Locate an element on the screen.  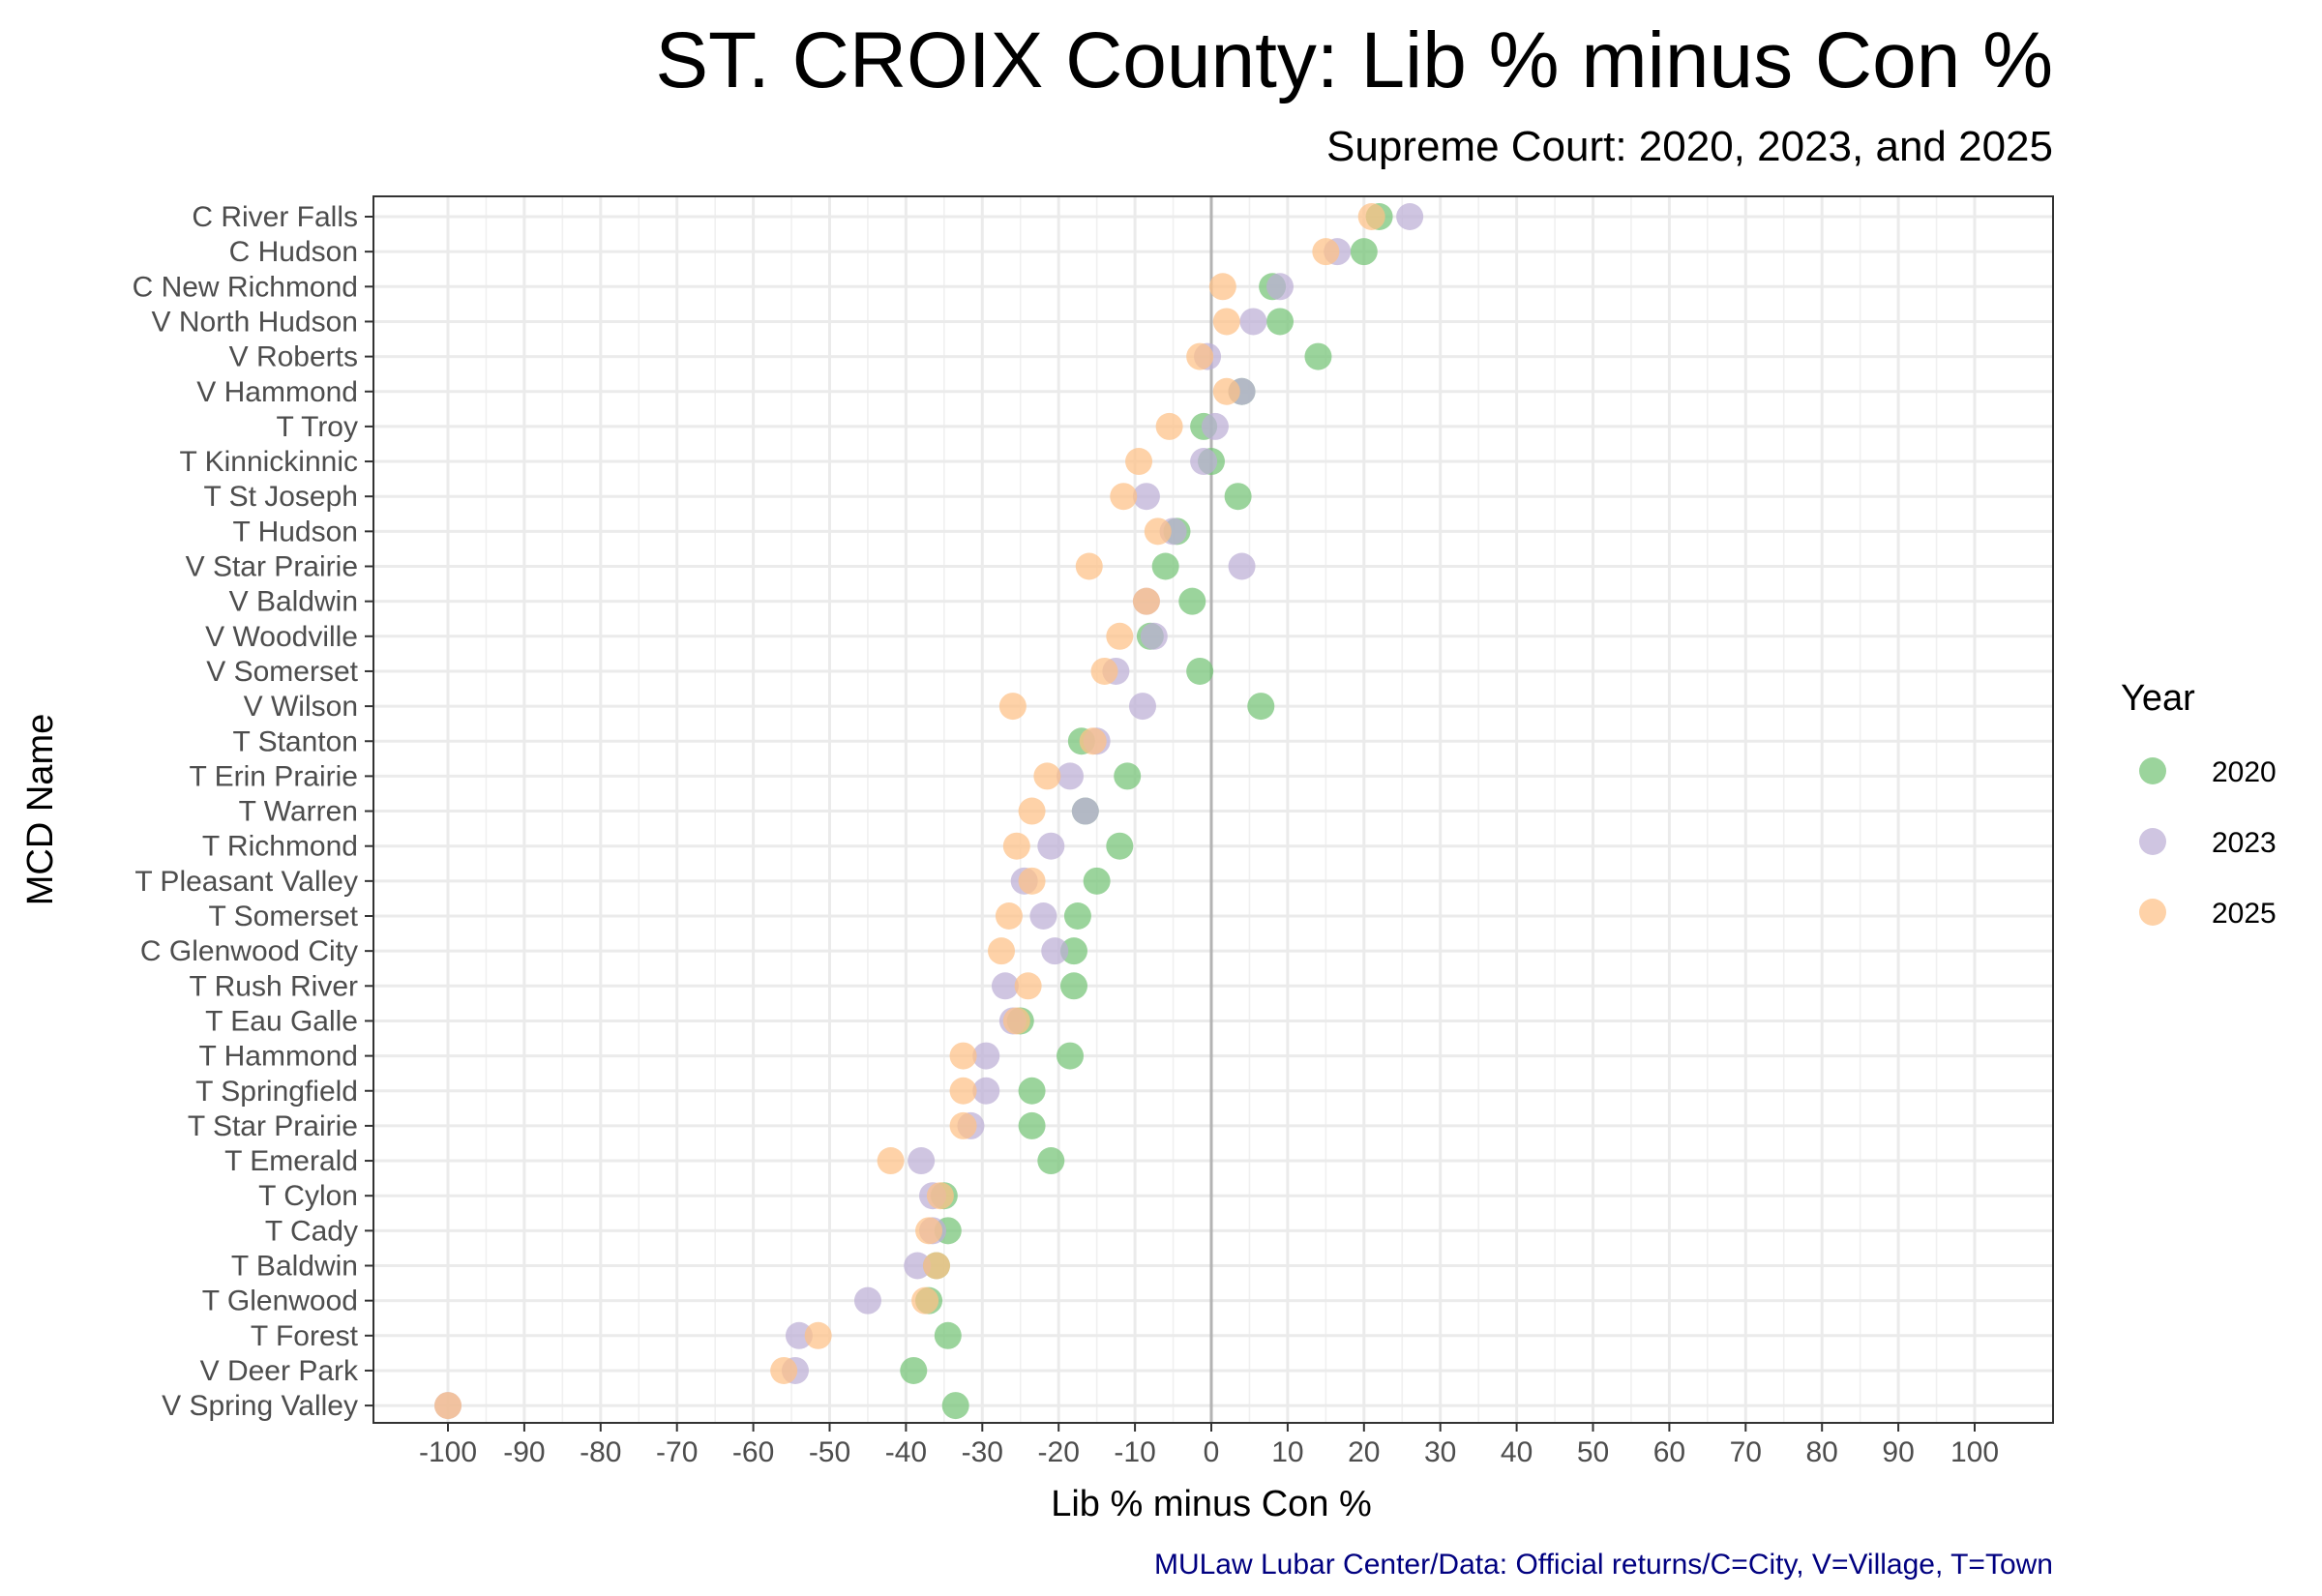
y-tick-label: V Somerset is located at coordinates (282, 672).